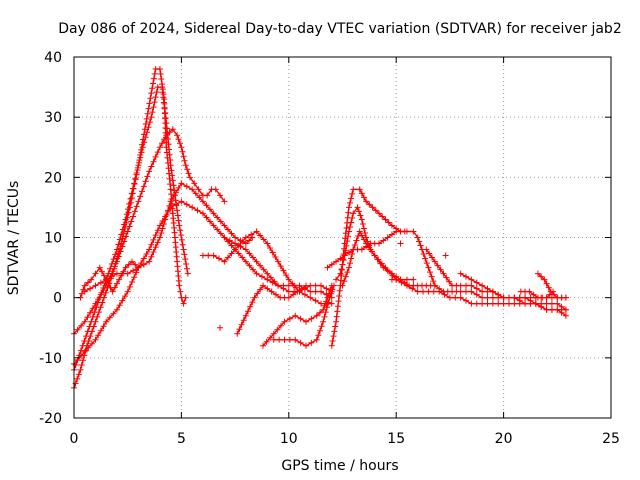 This screenshot has height=480, width=640. What do you see at coordinates (220, 327) in the screenshot?
I see `outlier-point` at bounding box center [220, 327].